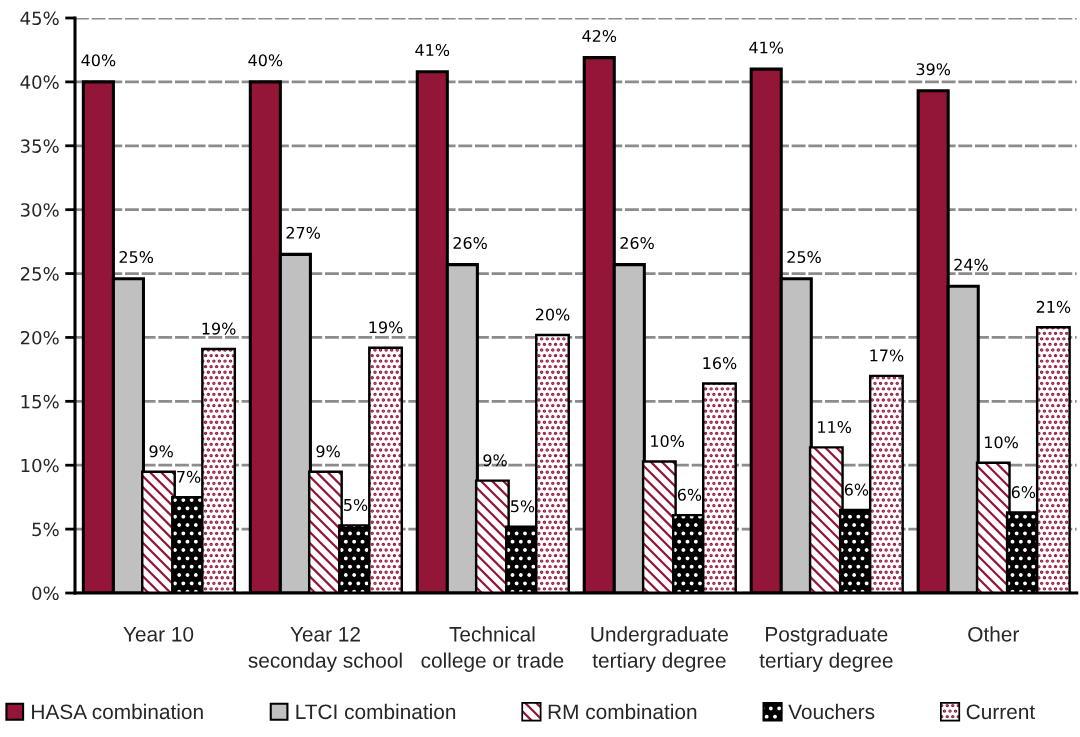 This screenshot has height=737, width=1080. Describe the element at coordinates (45, 593) in the screenshot. I see `y-tick-label: 0%` at that location.